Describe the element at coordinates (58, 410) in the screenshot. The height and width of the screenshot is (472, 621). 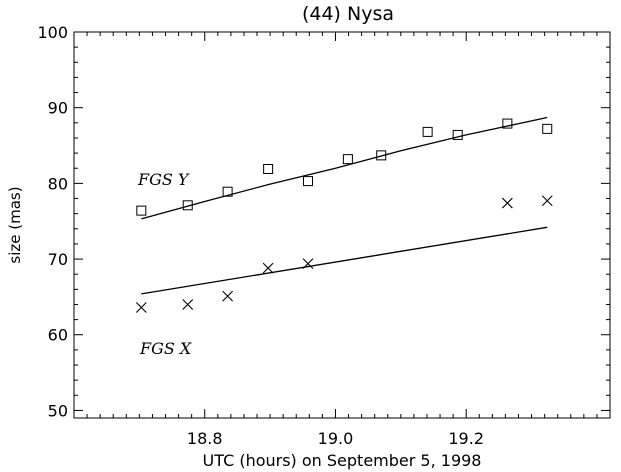
I see `y-tick-label: 50` at that location.